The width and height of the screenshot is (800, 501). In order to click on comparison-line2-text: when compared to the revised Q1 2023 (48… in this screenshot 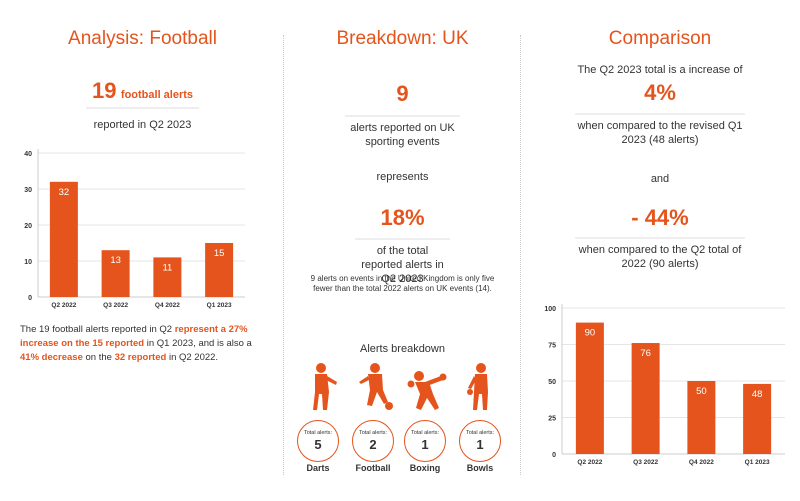, I will do `click(660, 130)`.